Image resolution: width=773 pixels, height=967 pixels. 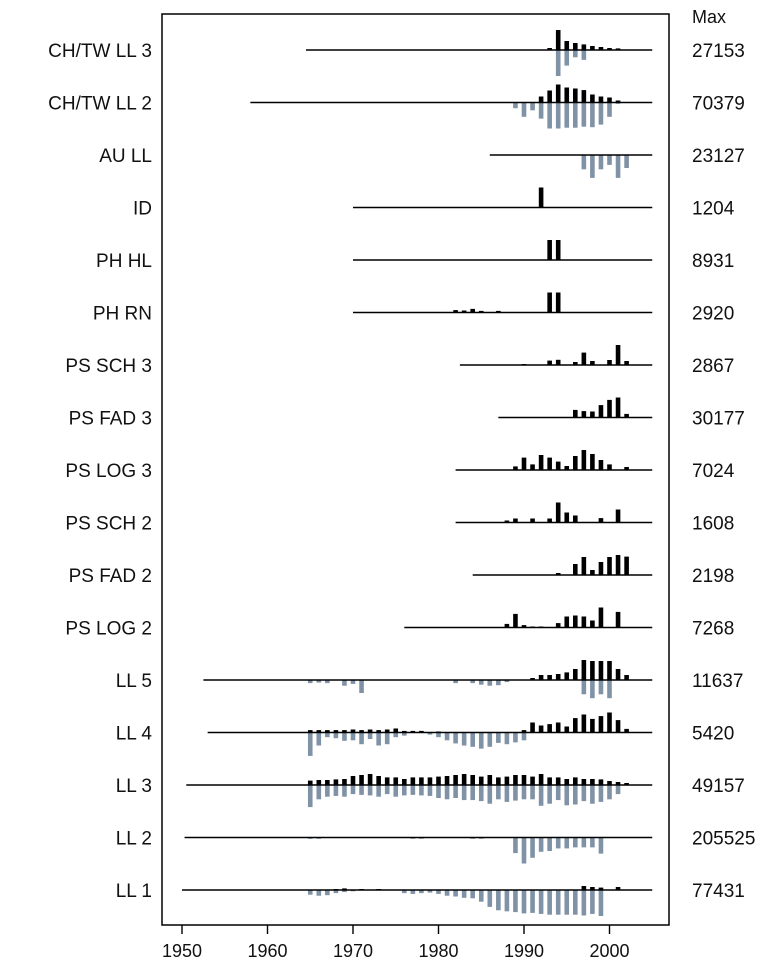 What do you see at coordinates (108, 366) in the screenshot?
I see `series-label: PS SCH 3` at bounding box center [108, 366].